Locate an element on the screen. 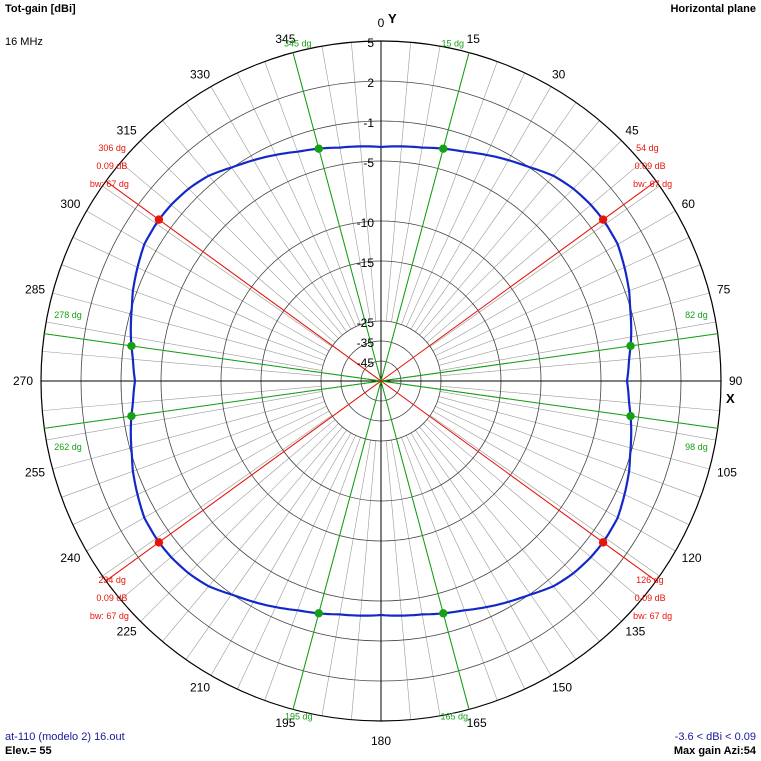 Image resolution: width=761 pixels, height=761 pixels. beamwidth-label: 98 dg is located at coordinates (696, 447).